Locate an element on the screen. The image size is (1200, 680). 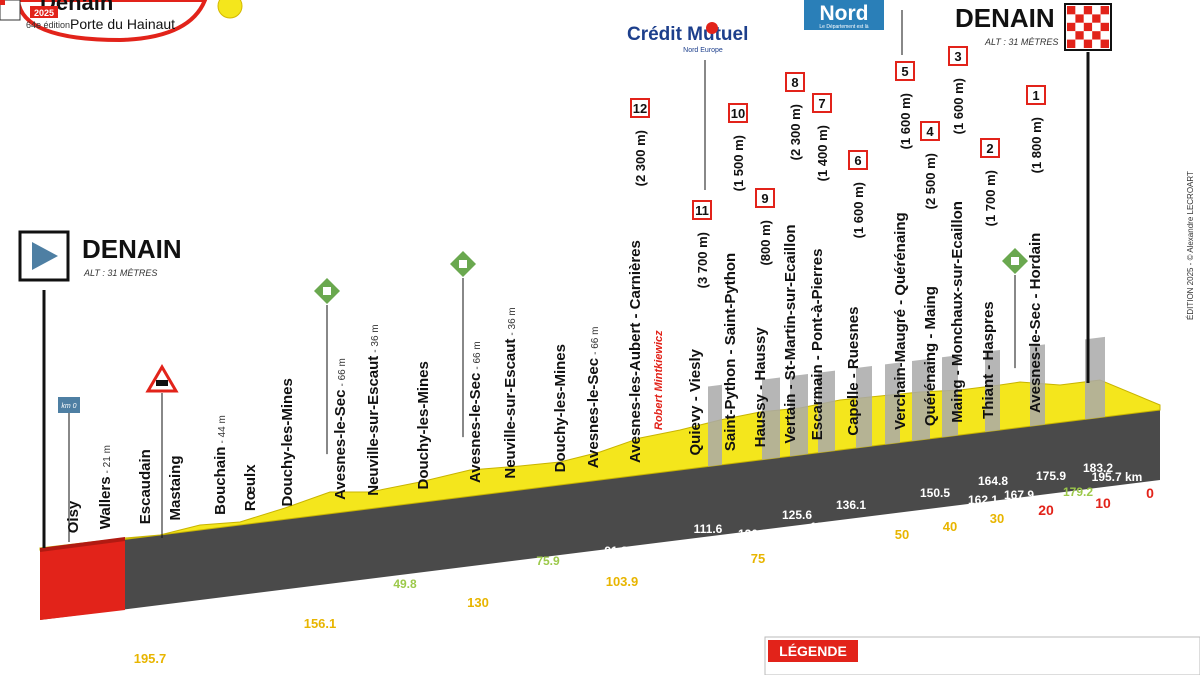
cobble-sectors is located at coordinates (906, 401).